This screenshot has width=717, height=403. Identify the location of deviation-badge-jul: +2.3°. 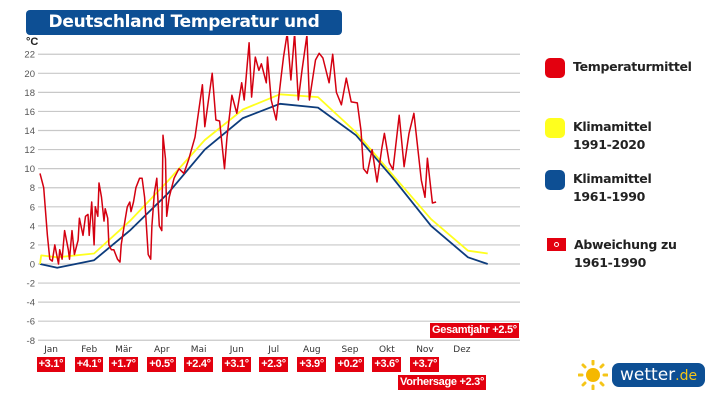
(273, 364).